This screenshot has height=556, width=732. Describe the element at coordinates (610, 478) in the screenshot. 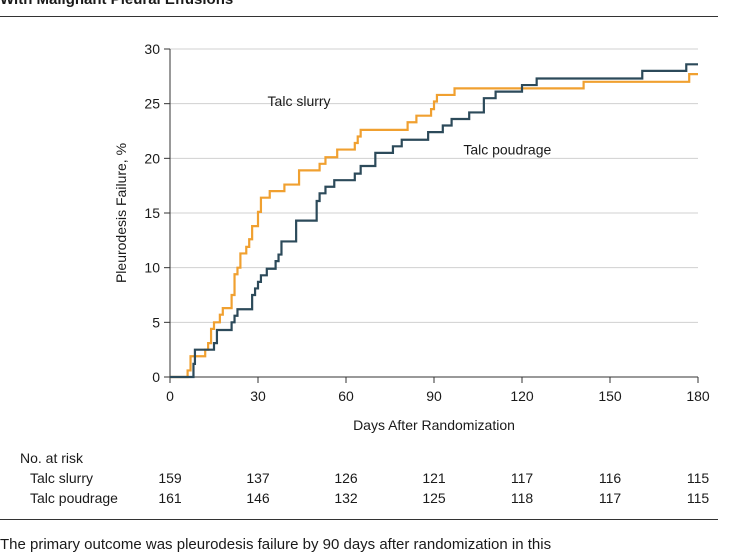

I see `risk-cell: 116` at that location.